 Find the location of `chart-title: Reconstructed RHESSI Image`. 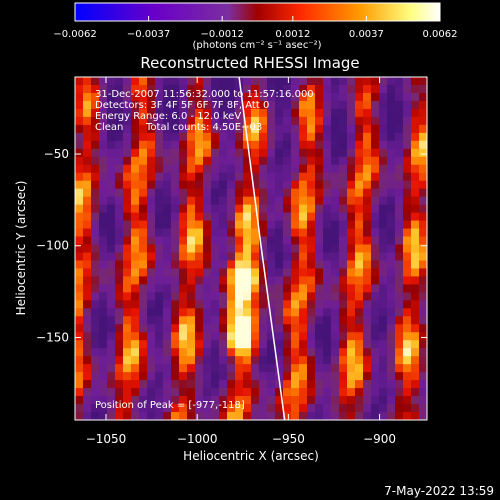

chart-title: Reconstructed RHESSI Image is located at coordinates (249, 63).